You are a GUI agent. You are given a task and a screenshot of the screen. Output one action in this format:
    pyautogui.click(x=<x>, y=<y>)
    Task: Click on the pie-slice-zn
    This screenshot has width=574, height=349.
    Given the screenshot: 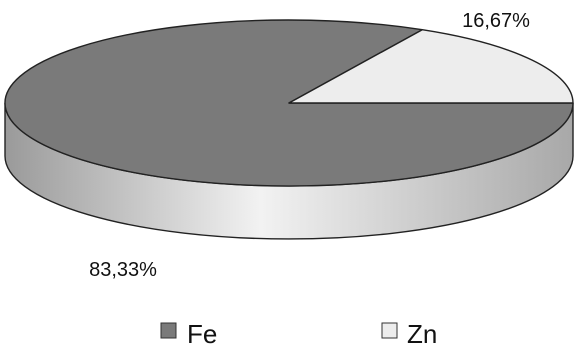 What is the action you would take?
    pyautogui.click(x=431, y=66)
    